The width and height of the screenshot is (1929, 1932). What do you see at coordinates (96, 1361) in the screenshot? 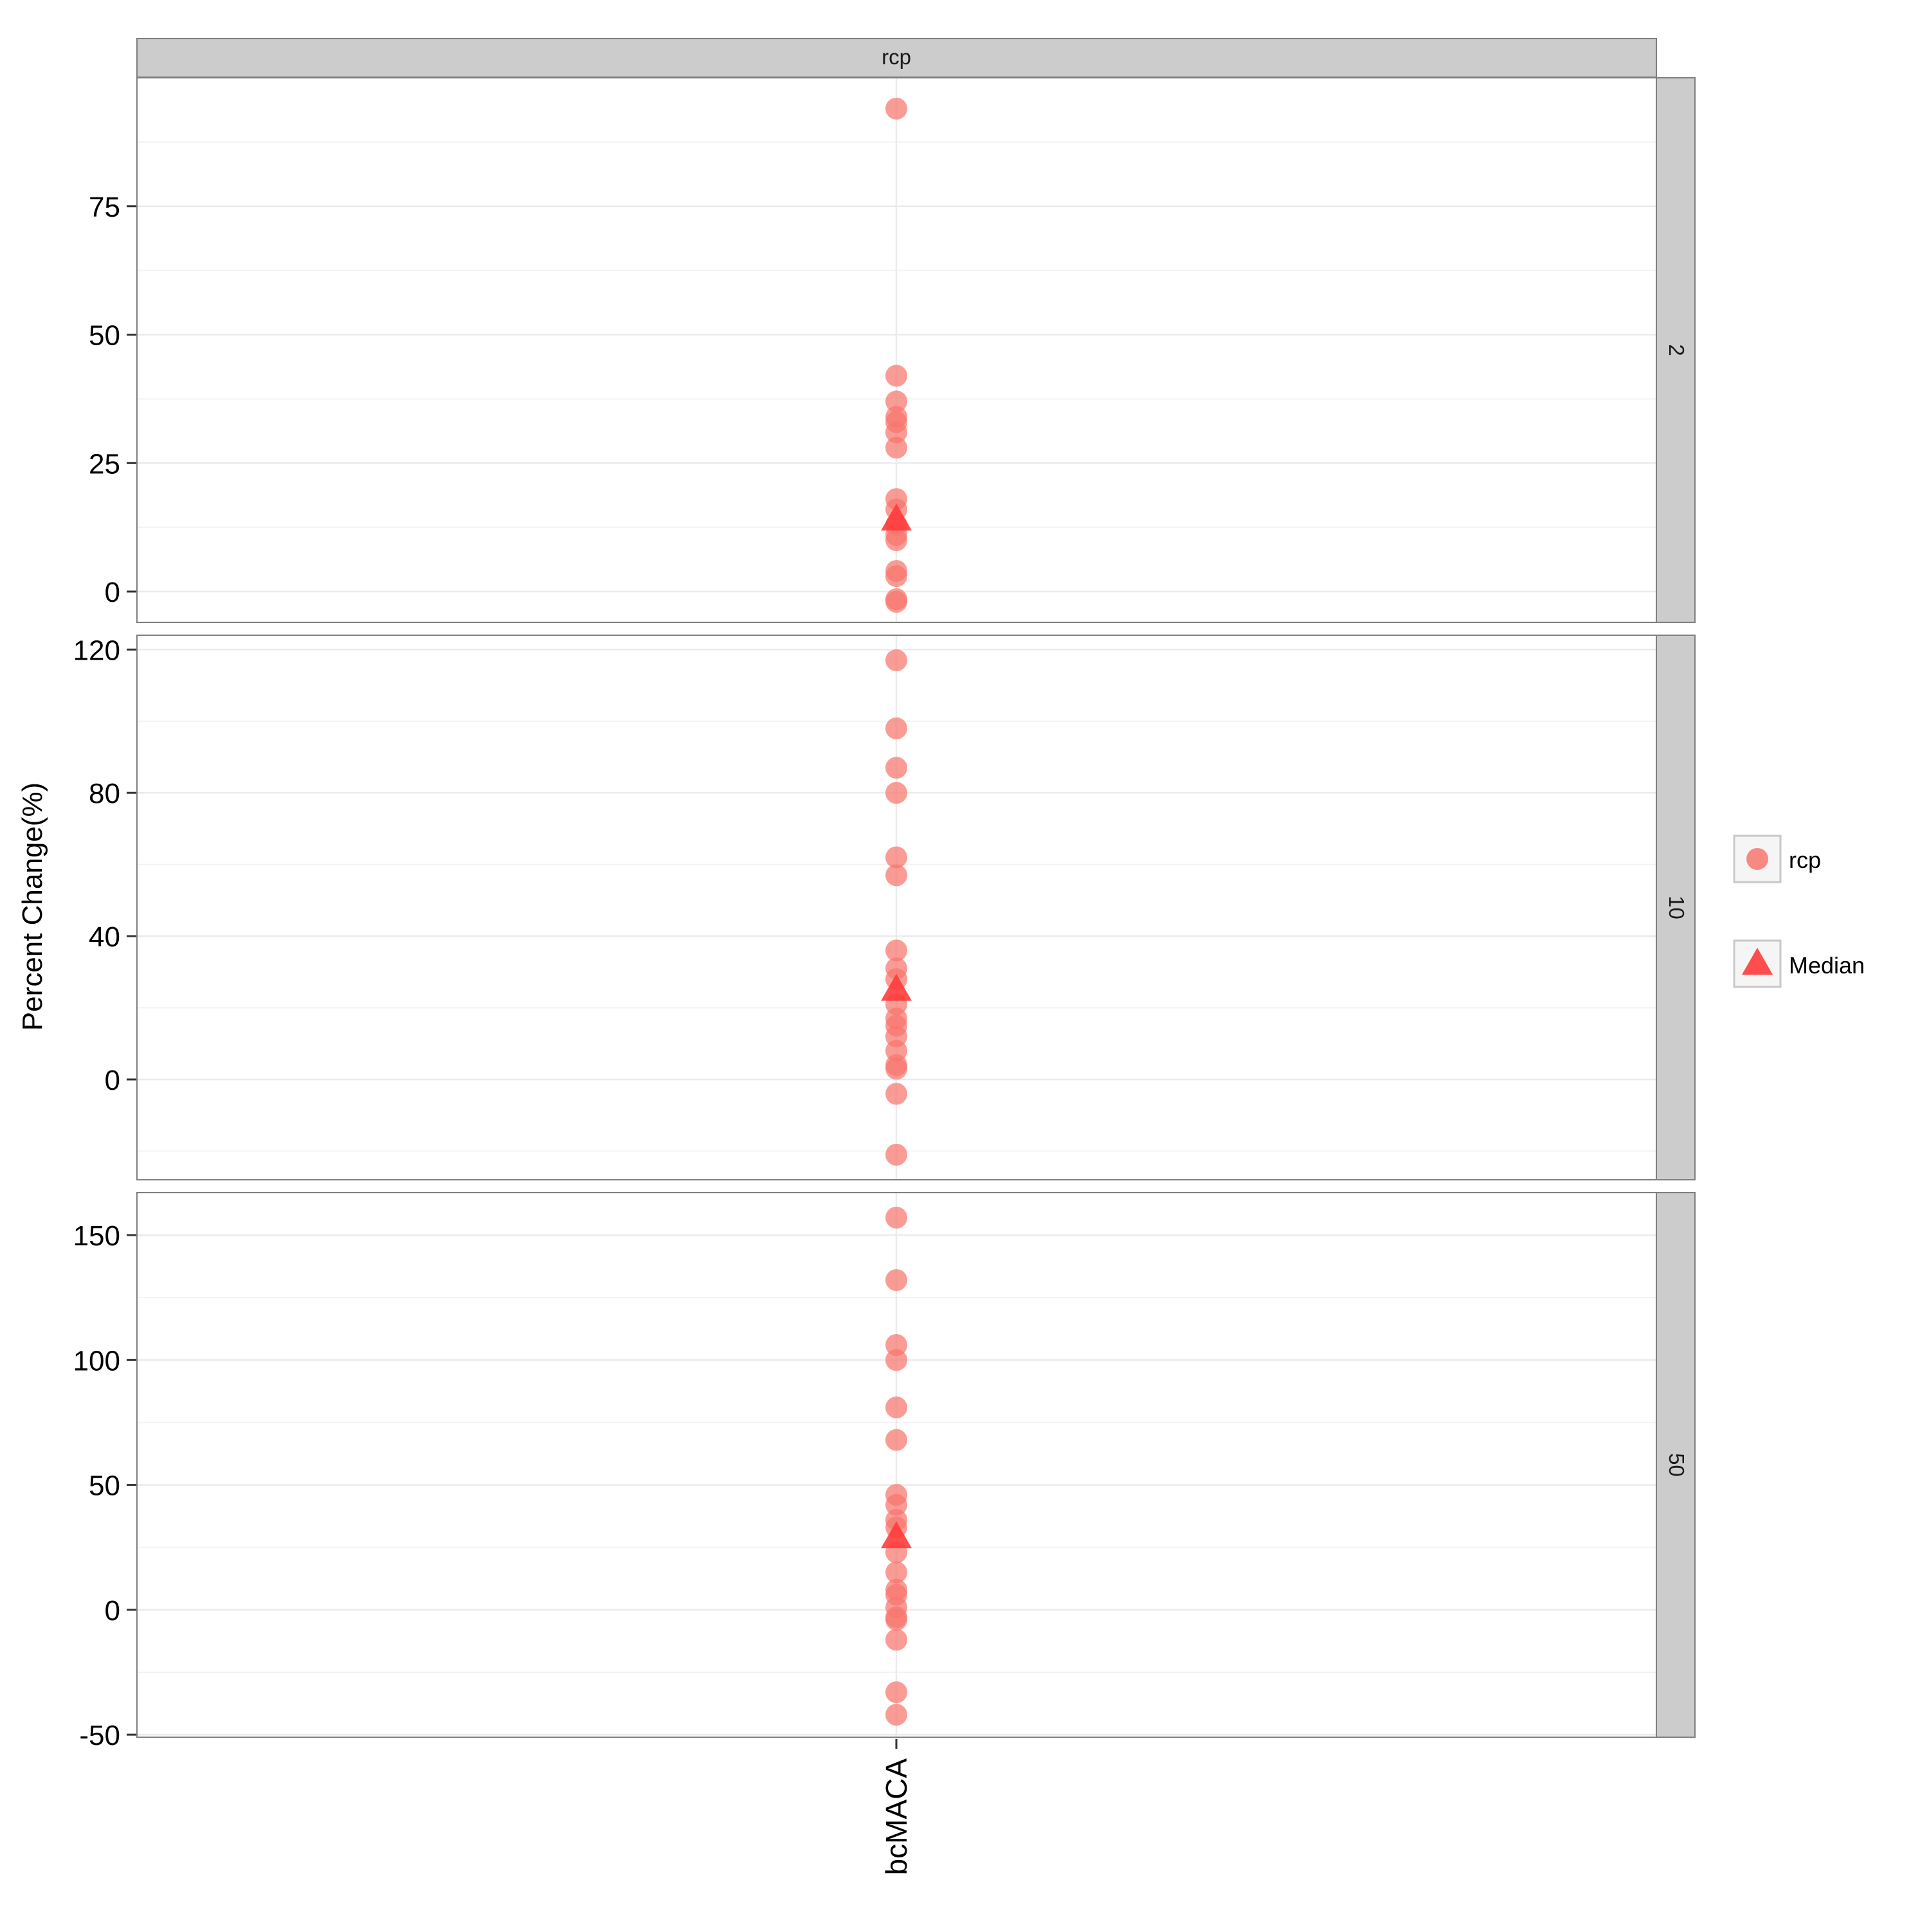
I see `panel-50-y-tick-label: 100` at bounding box center [96, 1361].